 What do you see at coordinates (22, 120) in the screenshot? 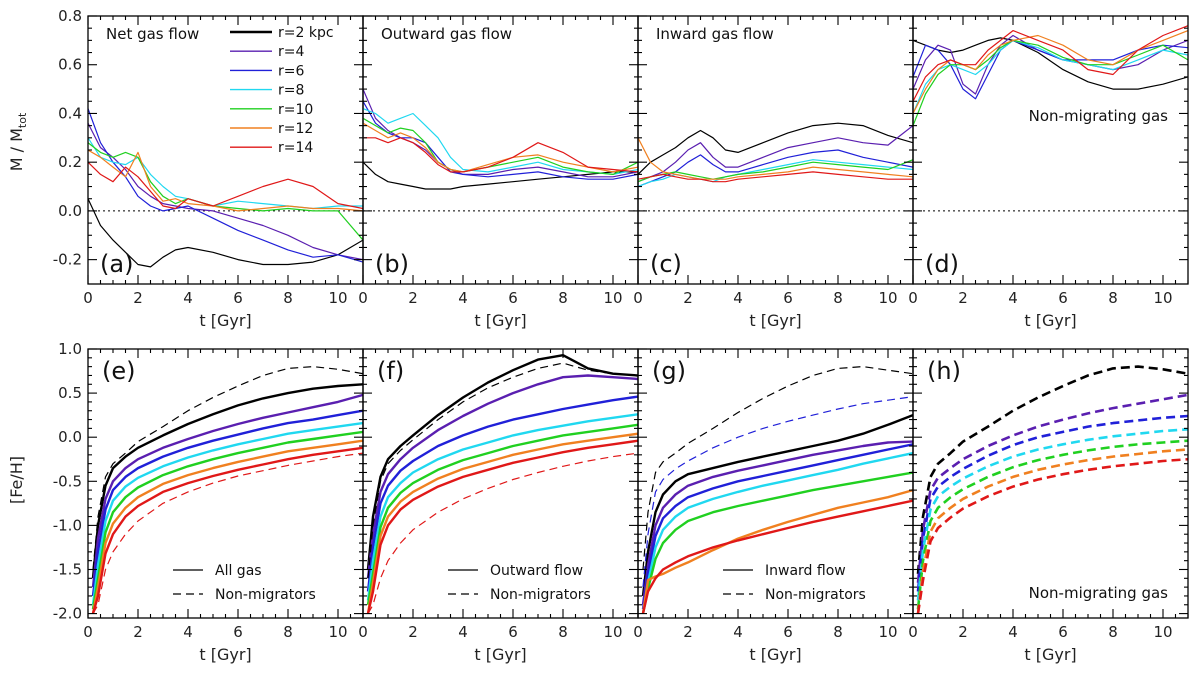
I see `top-y-axis-label-sub: tot` at bounding box center [22, 120].